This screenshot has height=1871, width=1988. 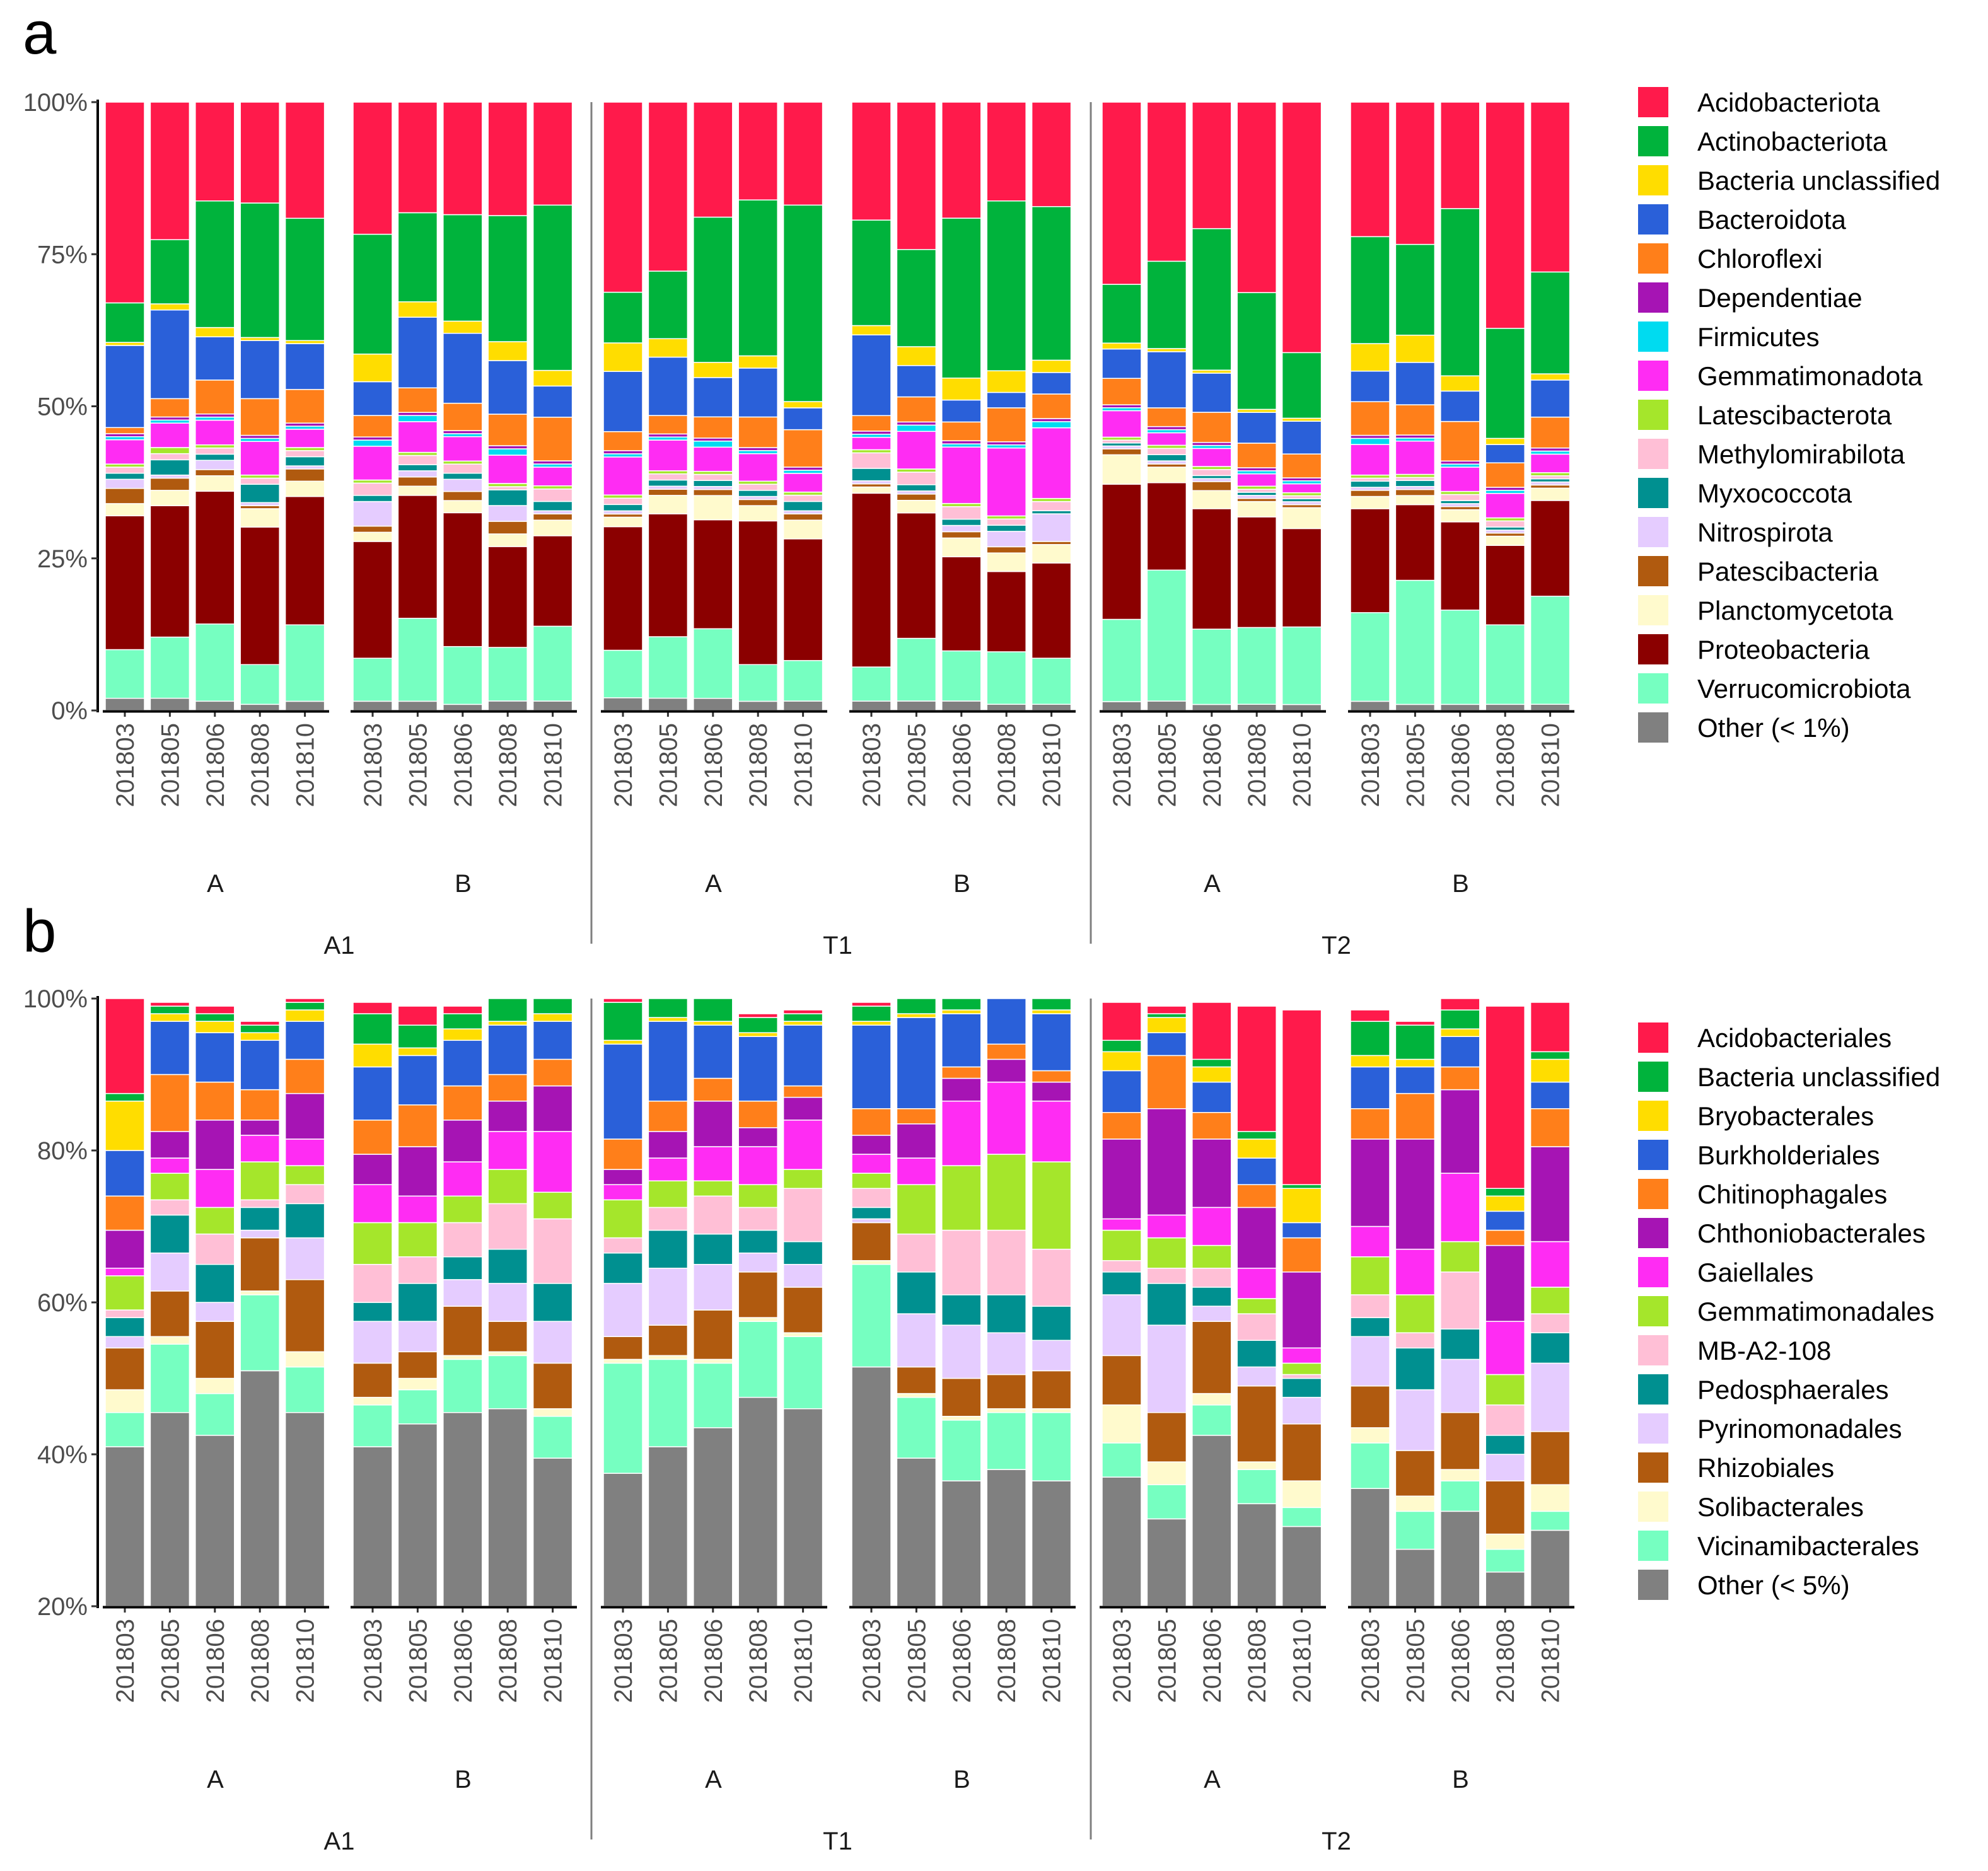 I want to click on legend-label: Nitrospirota, so click(x=1765, y=532).